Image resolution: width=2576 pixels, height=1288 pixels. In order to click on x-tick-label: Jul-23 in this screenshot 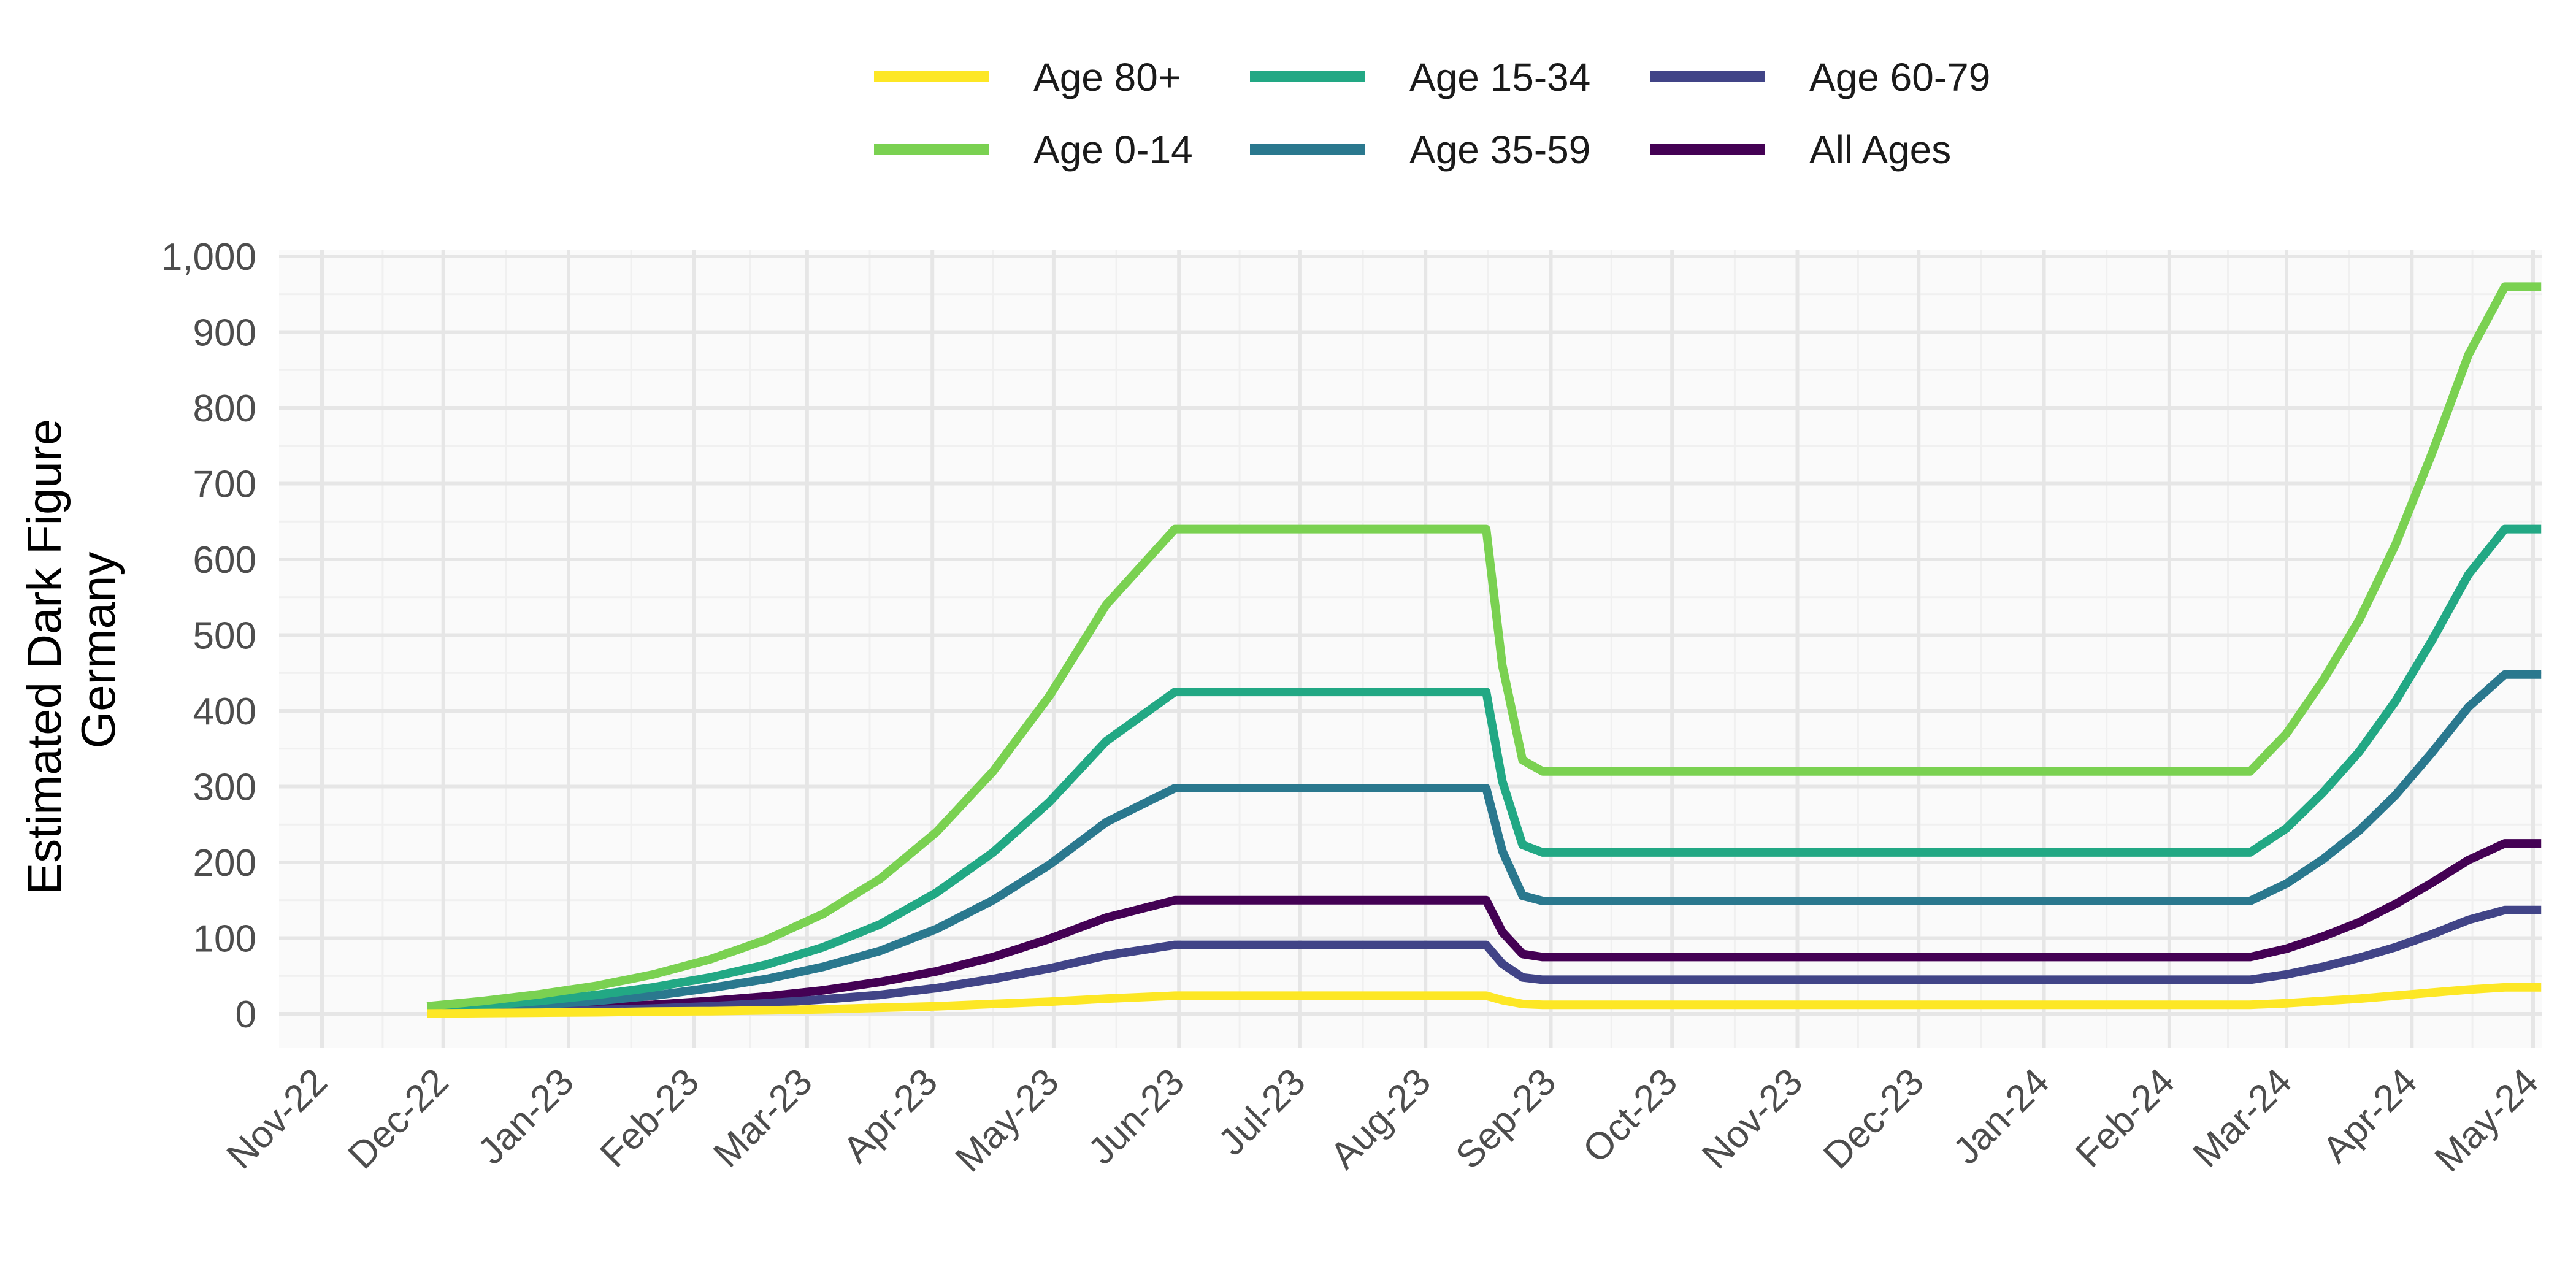, I will do `click(1262, 1111)`.